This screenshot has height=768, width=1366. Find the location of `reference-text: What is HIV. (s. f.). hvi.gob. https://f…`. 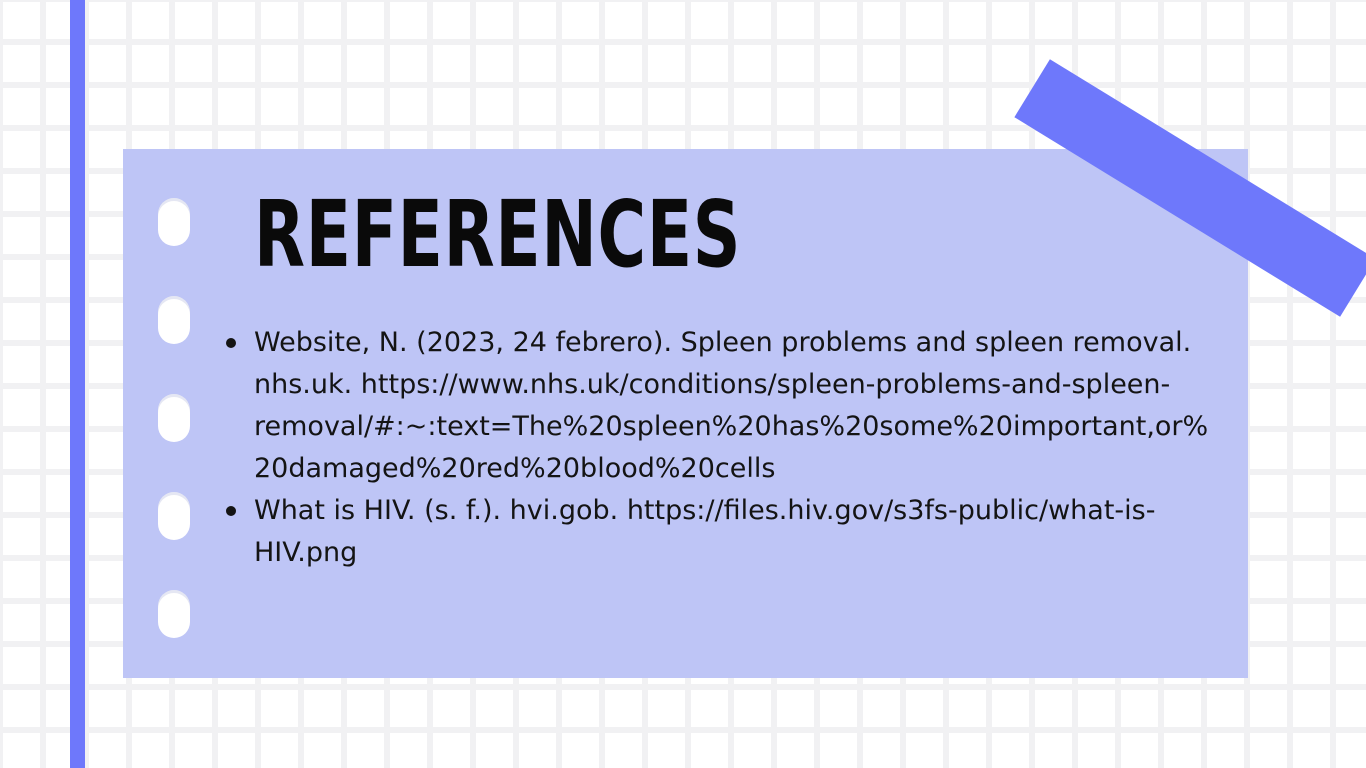

reference-text: What is HIV. (s. f.). hvi.gob. https://f… is located at coordinates (705, 531).